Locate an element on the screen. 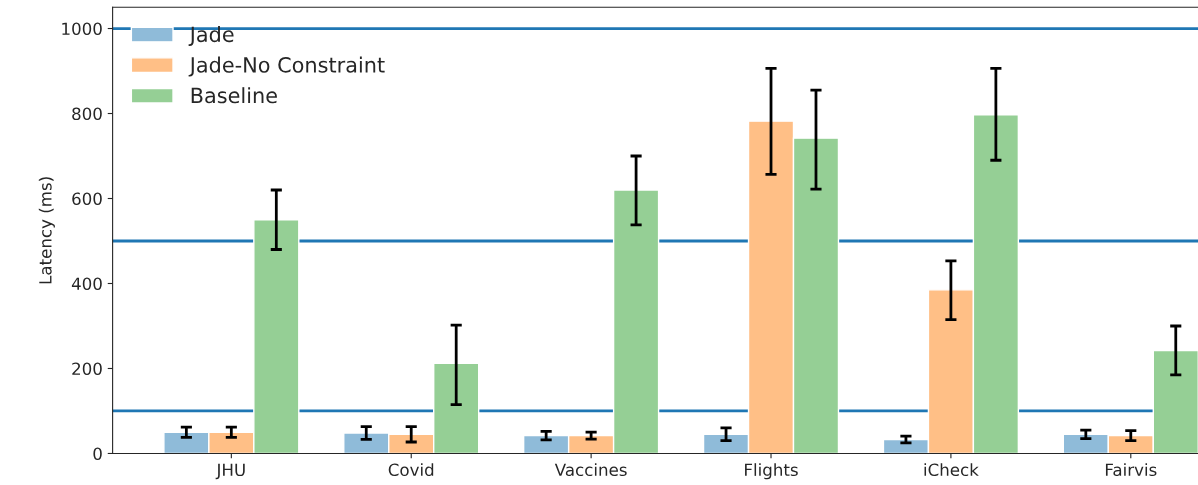 The width and height of the screenshot is (1198, 485). y-tick-label: 0 is located at coordinates (97, 454).